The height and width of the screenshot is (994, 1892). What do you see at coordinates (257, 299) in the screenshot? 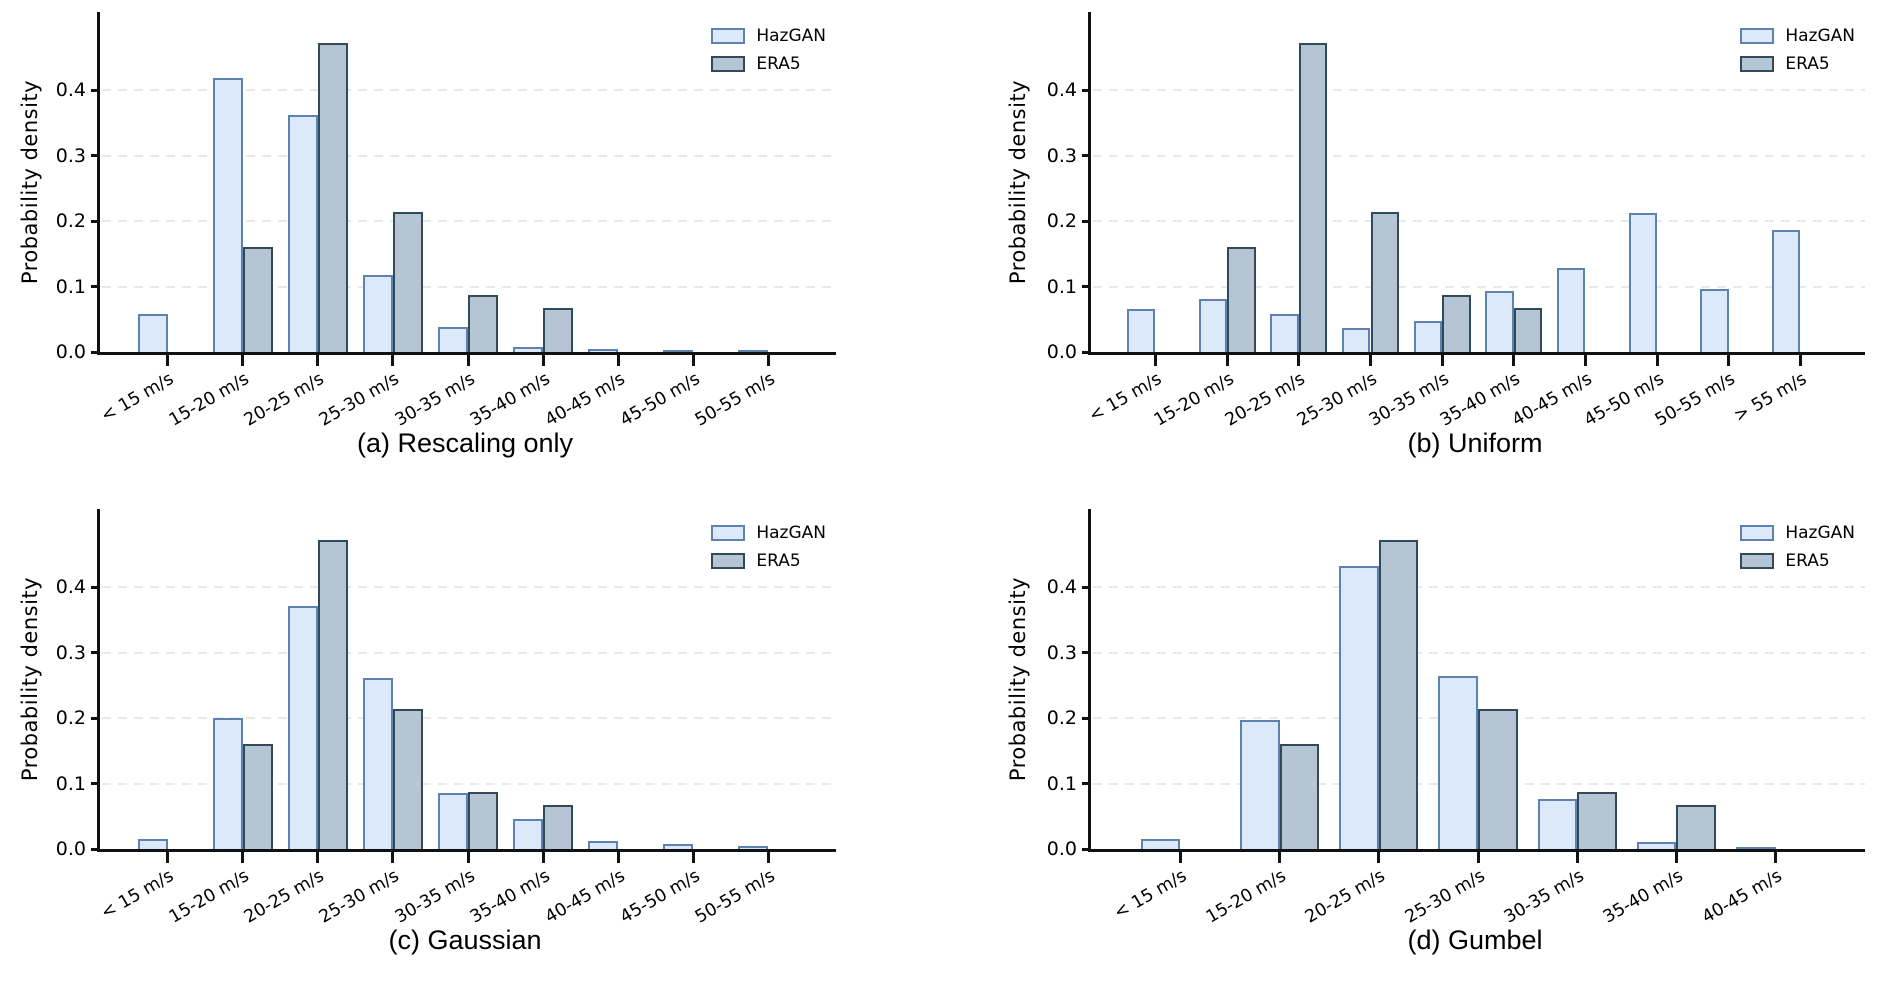
I see `bar-era5-bin1` at bounding box center [257, 299].